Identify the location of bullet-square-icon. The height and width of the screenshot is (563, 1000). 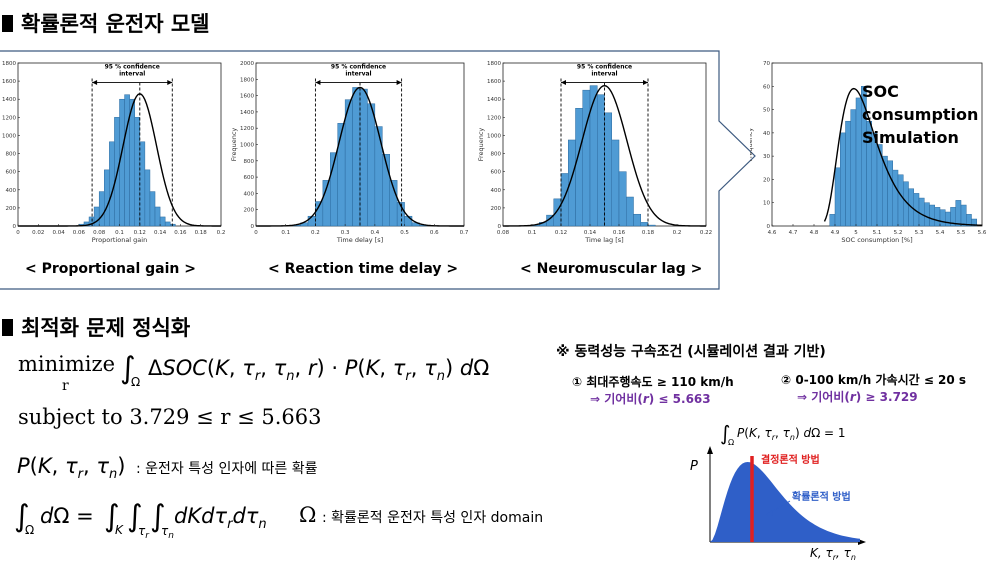
(7, 327).